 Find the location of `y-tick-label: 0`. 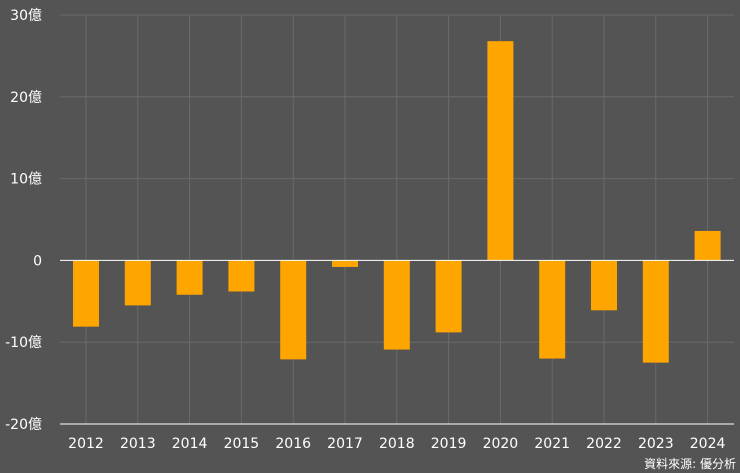

y-tick-label: 0 is located at coordinates (37, 261).